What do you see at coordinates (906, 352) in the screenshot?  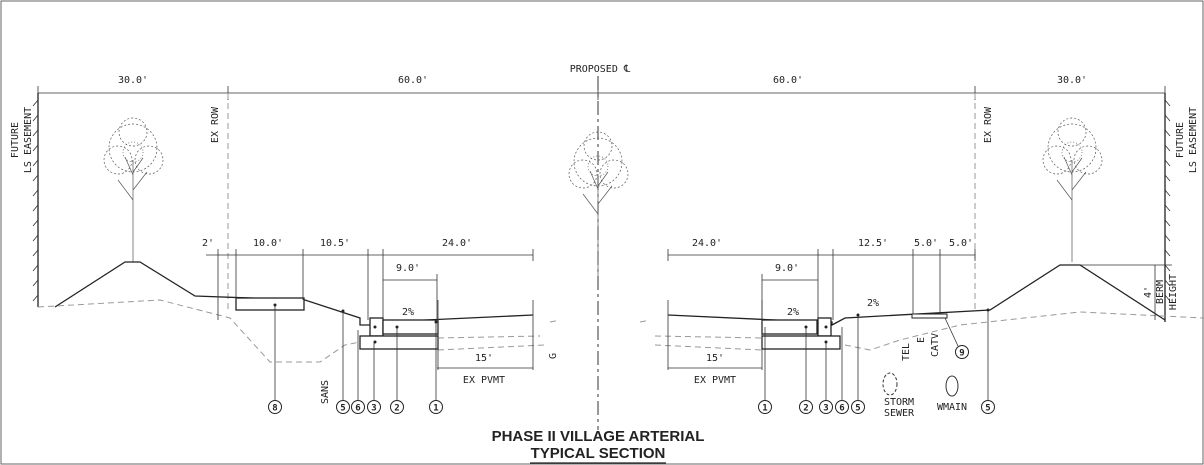 I see `utility-label: TEL` at bounding box center [906, 352].